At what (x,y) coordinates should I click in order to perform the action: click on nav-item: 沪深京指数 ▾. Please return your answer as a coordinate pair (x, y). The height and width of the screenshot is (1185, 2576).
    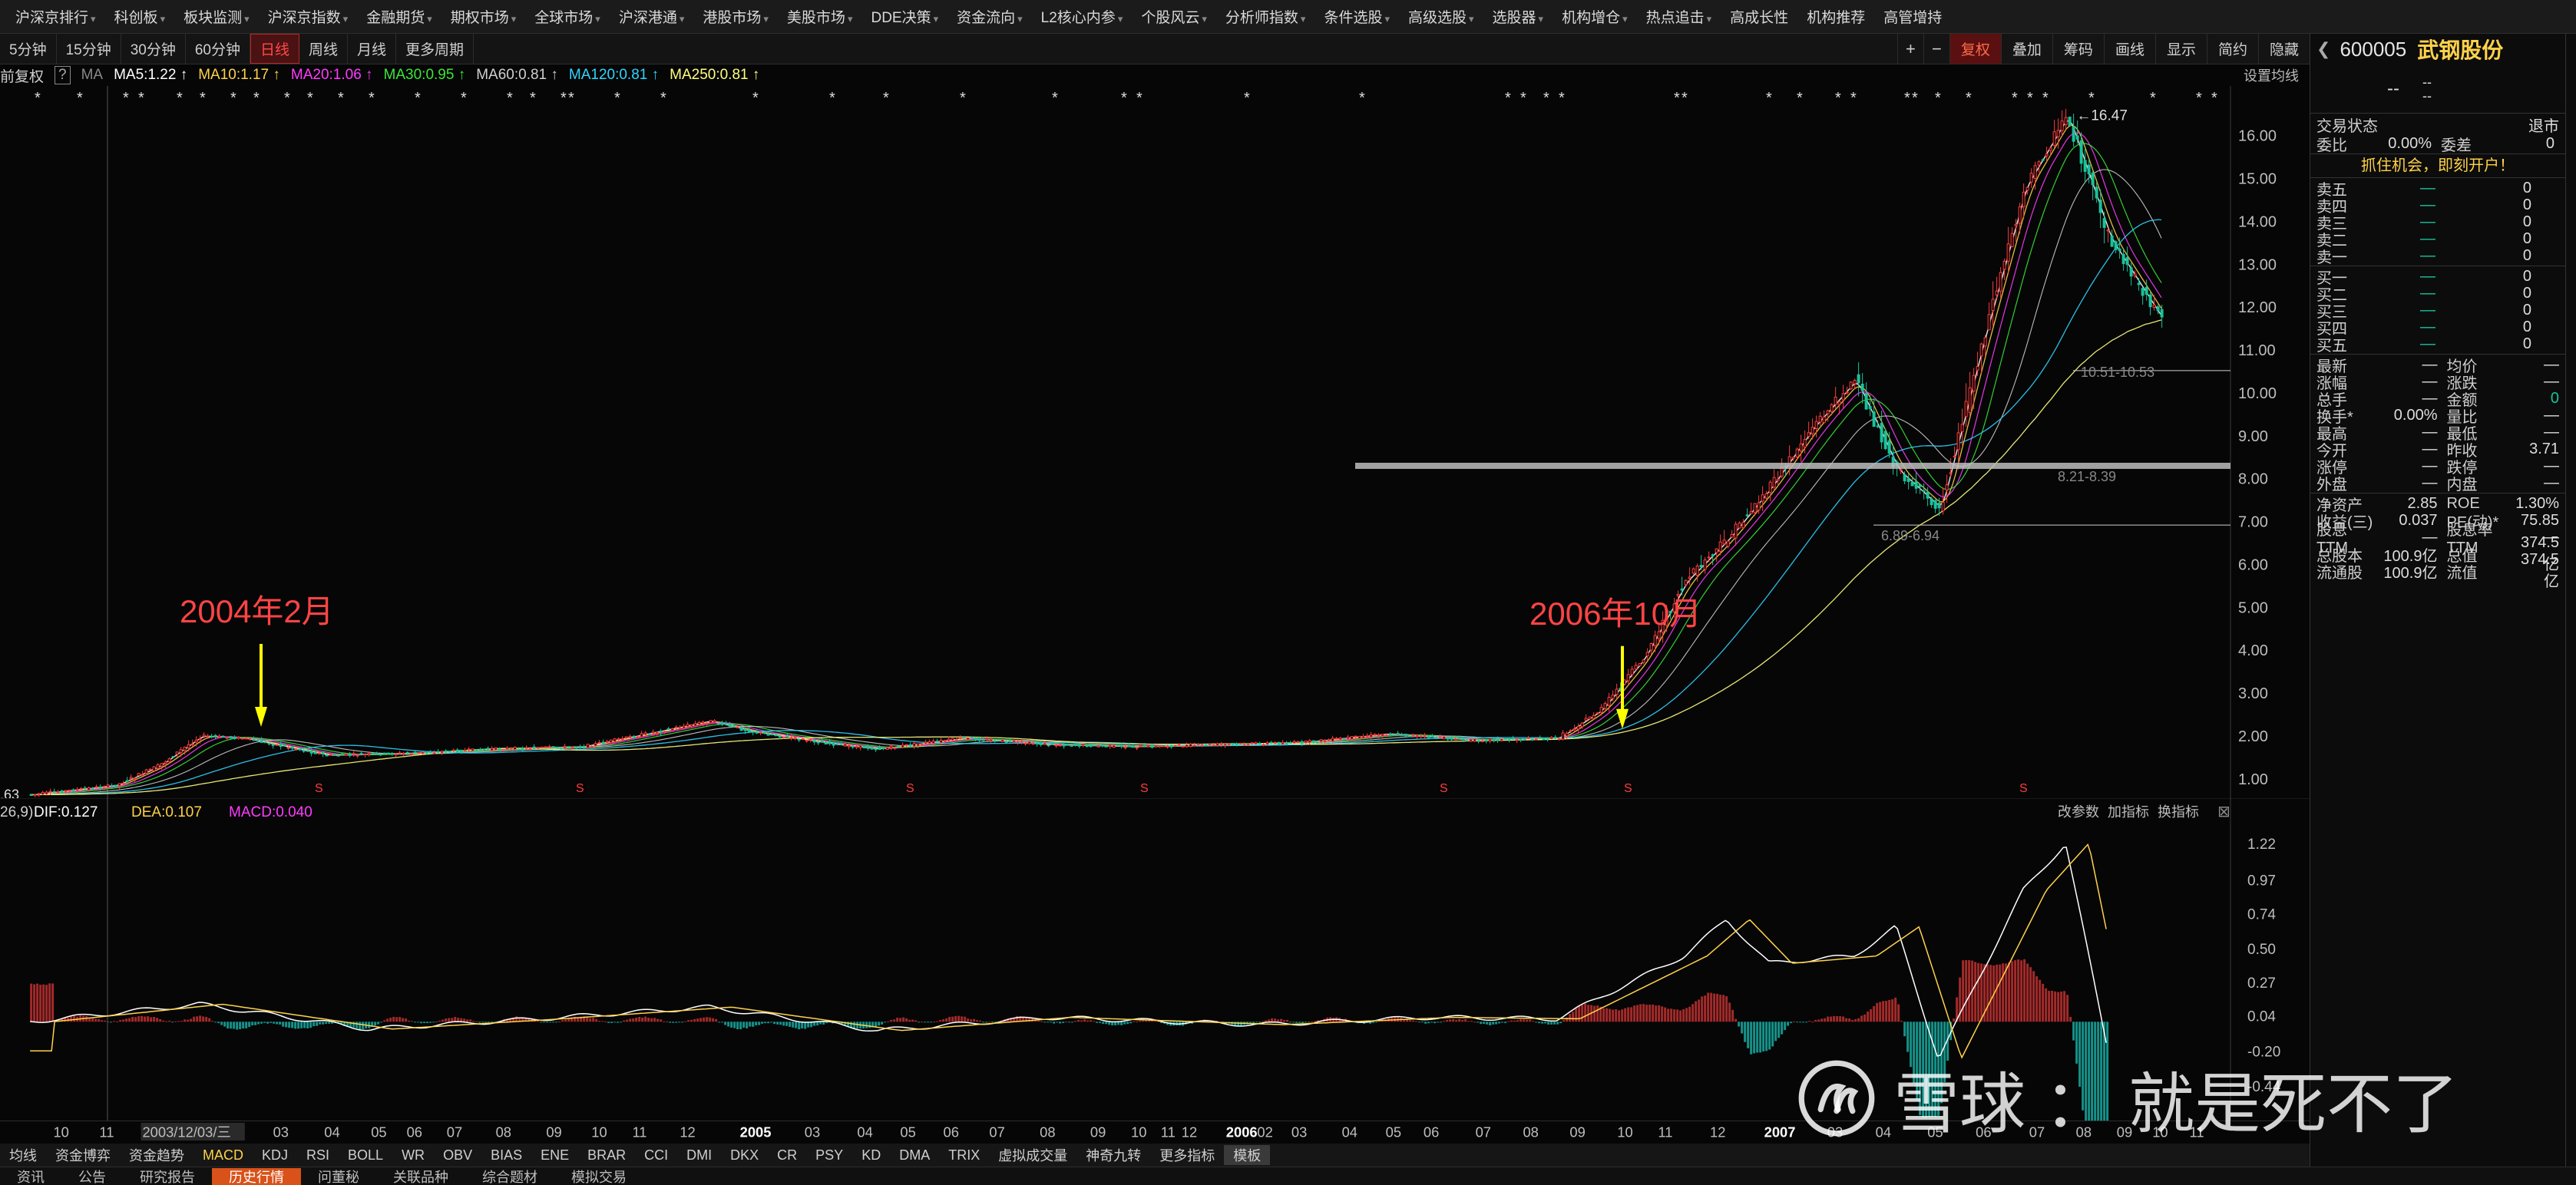
    Looking at the image, I should click on (308, 16).